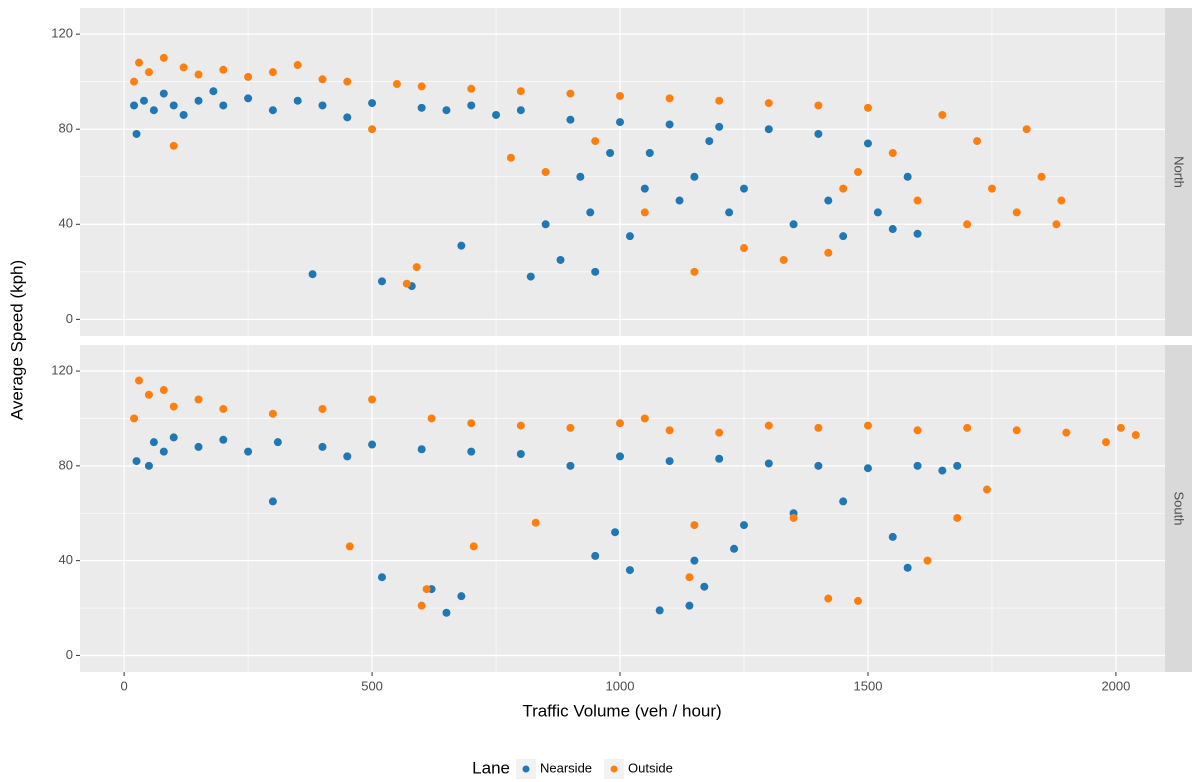  I want to click on legend-title: Lane, so click(491, 767).